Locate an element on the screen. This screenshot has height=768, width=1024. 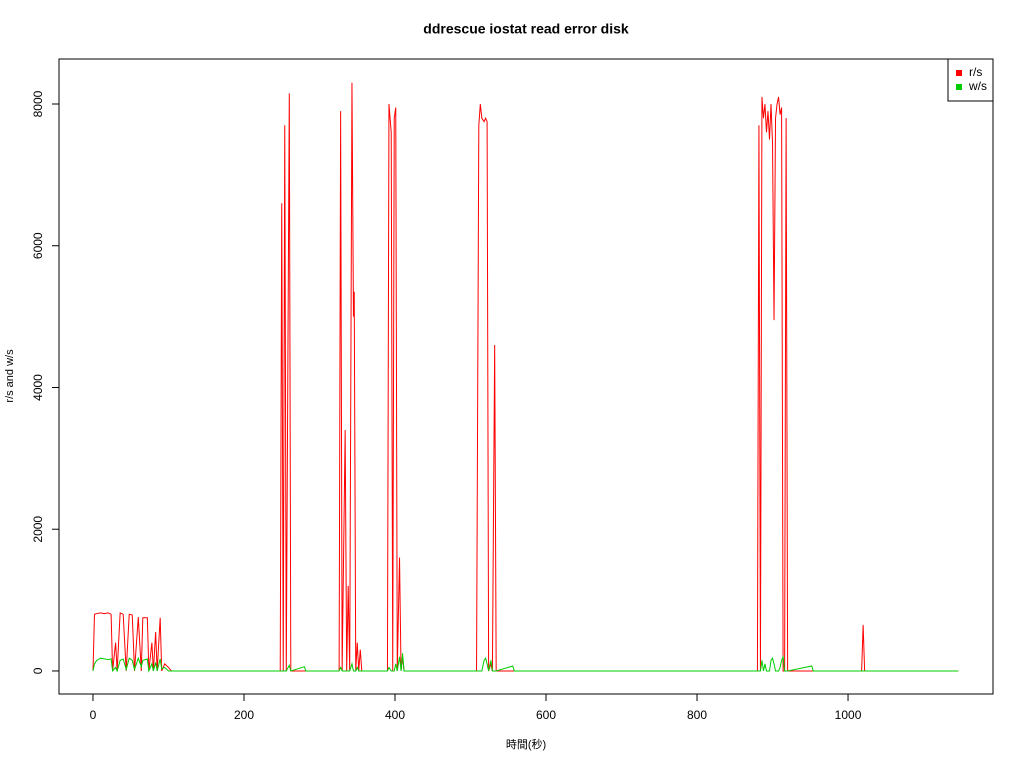
x-axis-label: 時間(秒) is located at coordinates (526, 744).